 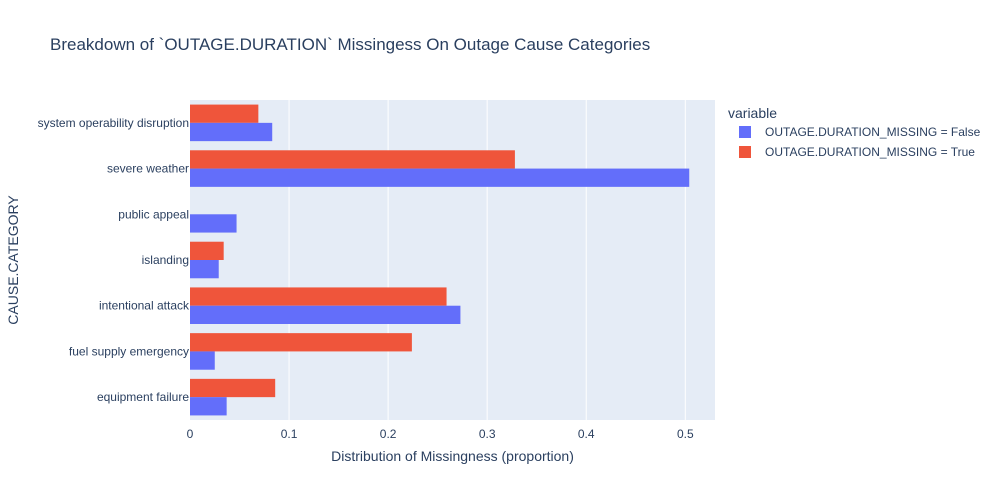 I want to click on legend-title: variable, so click(x=752, y=113).